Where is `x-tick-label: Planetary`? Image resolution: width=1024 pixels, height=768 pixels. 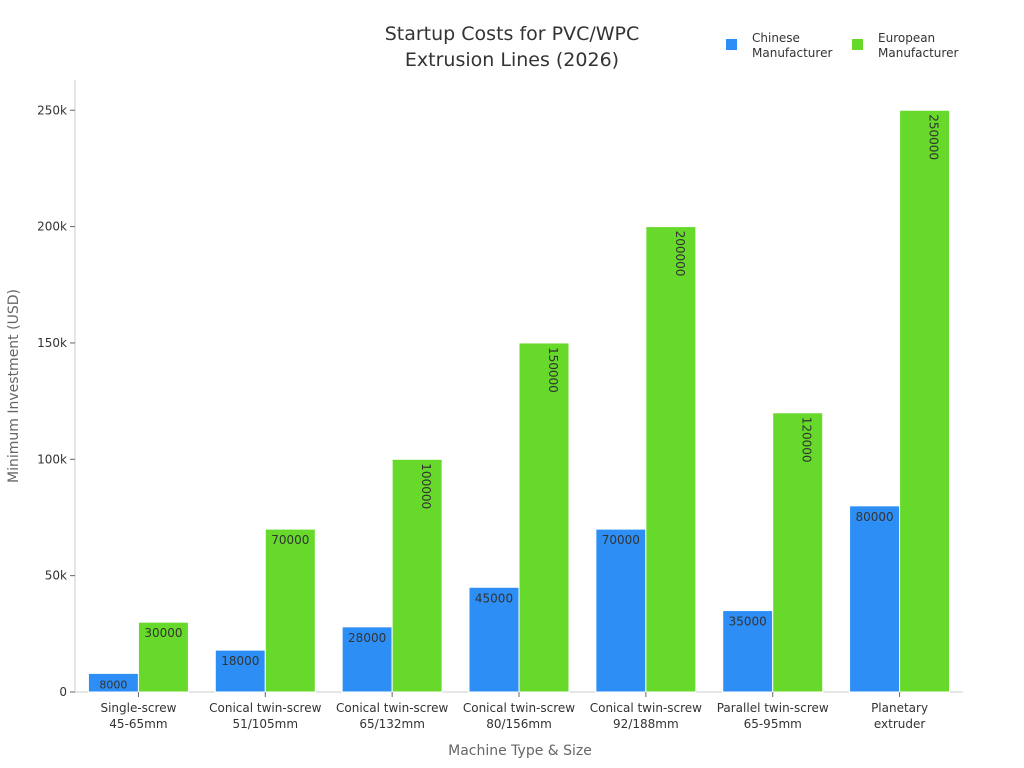 x-tick-label: Planetary is located at coordinates (899, 708).